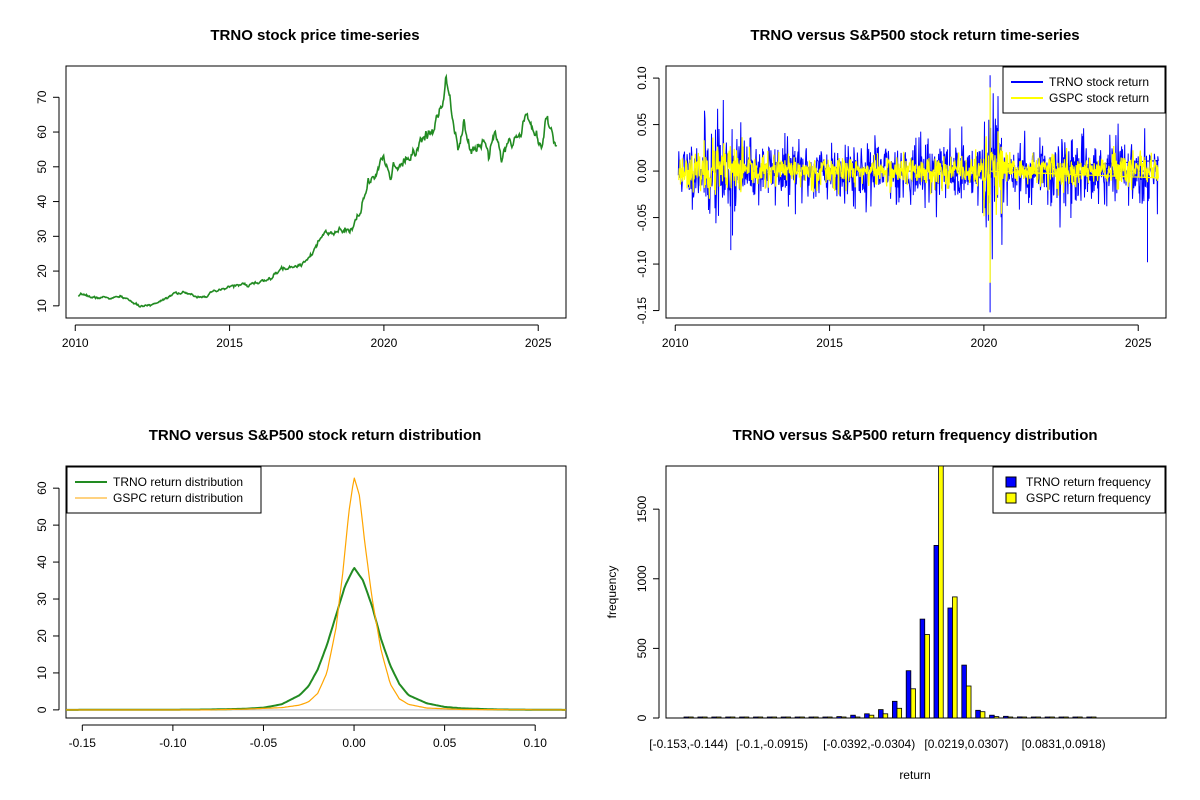  Describe the element at coordinates (314, 35) in the screenshot. I see `price-chart-title: TRNO stock price time-series` at that location.